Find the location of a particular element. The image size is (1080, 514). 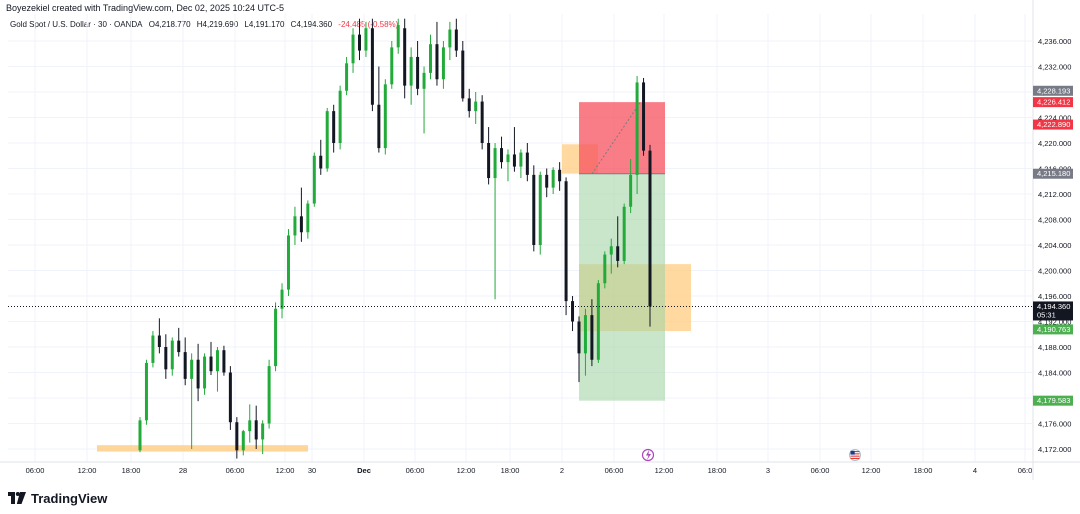

price-badge-label: 4,190.763 is located at coordinates (1053, 329).